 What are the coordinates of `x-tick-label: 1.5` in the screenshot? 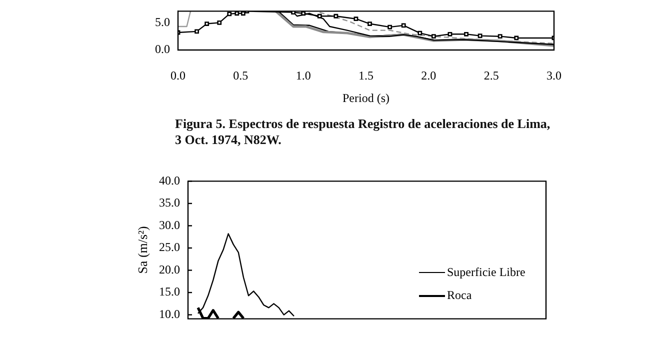 It's located at (366, 75).